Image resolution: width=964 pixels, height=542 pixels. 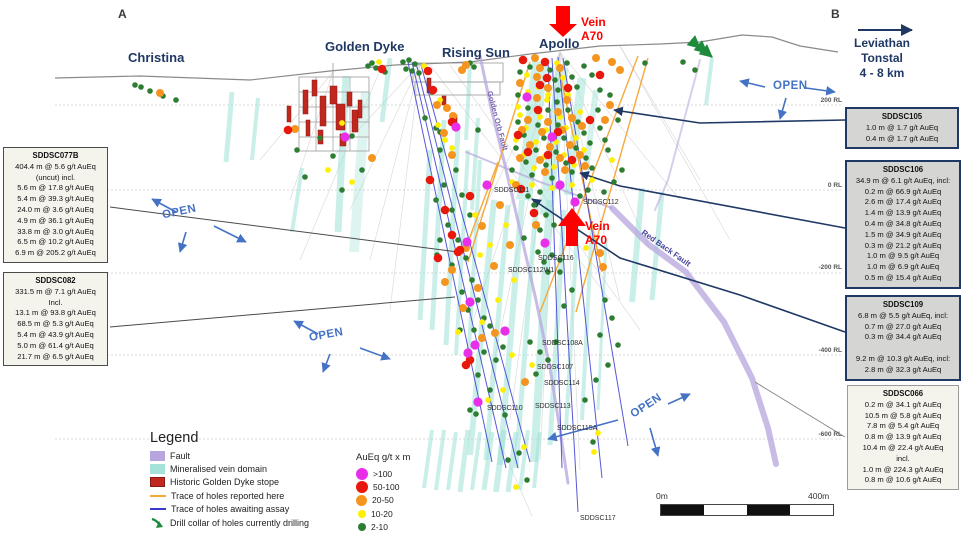 I want to click on aueq-item-50-100: 50-100, so click(x=396, y=487).